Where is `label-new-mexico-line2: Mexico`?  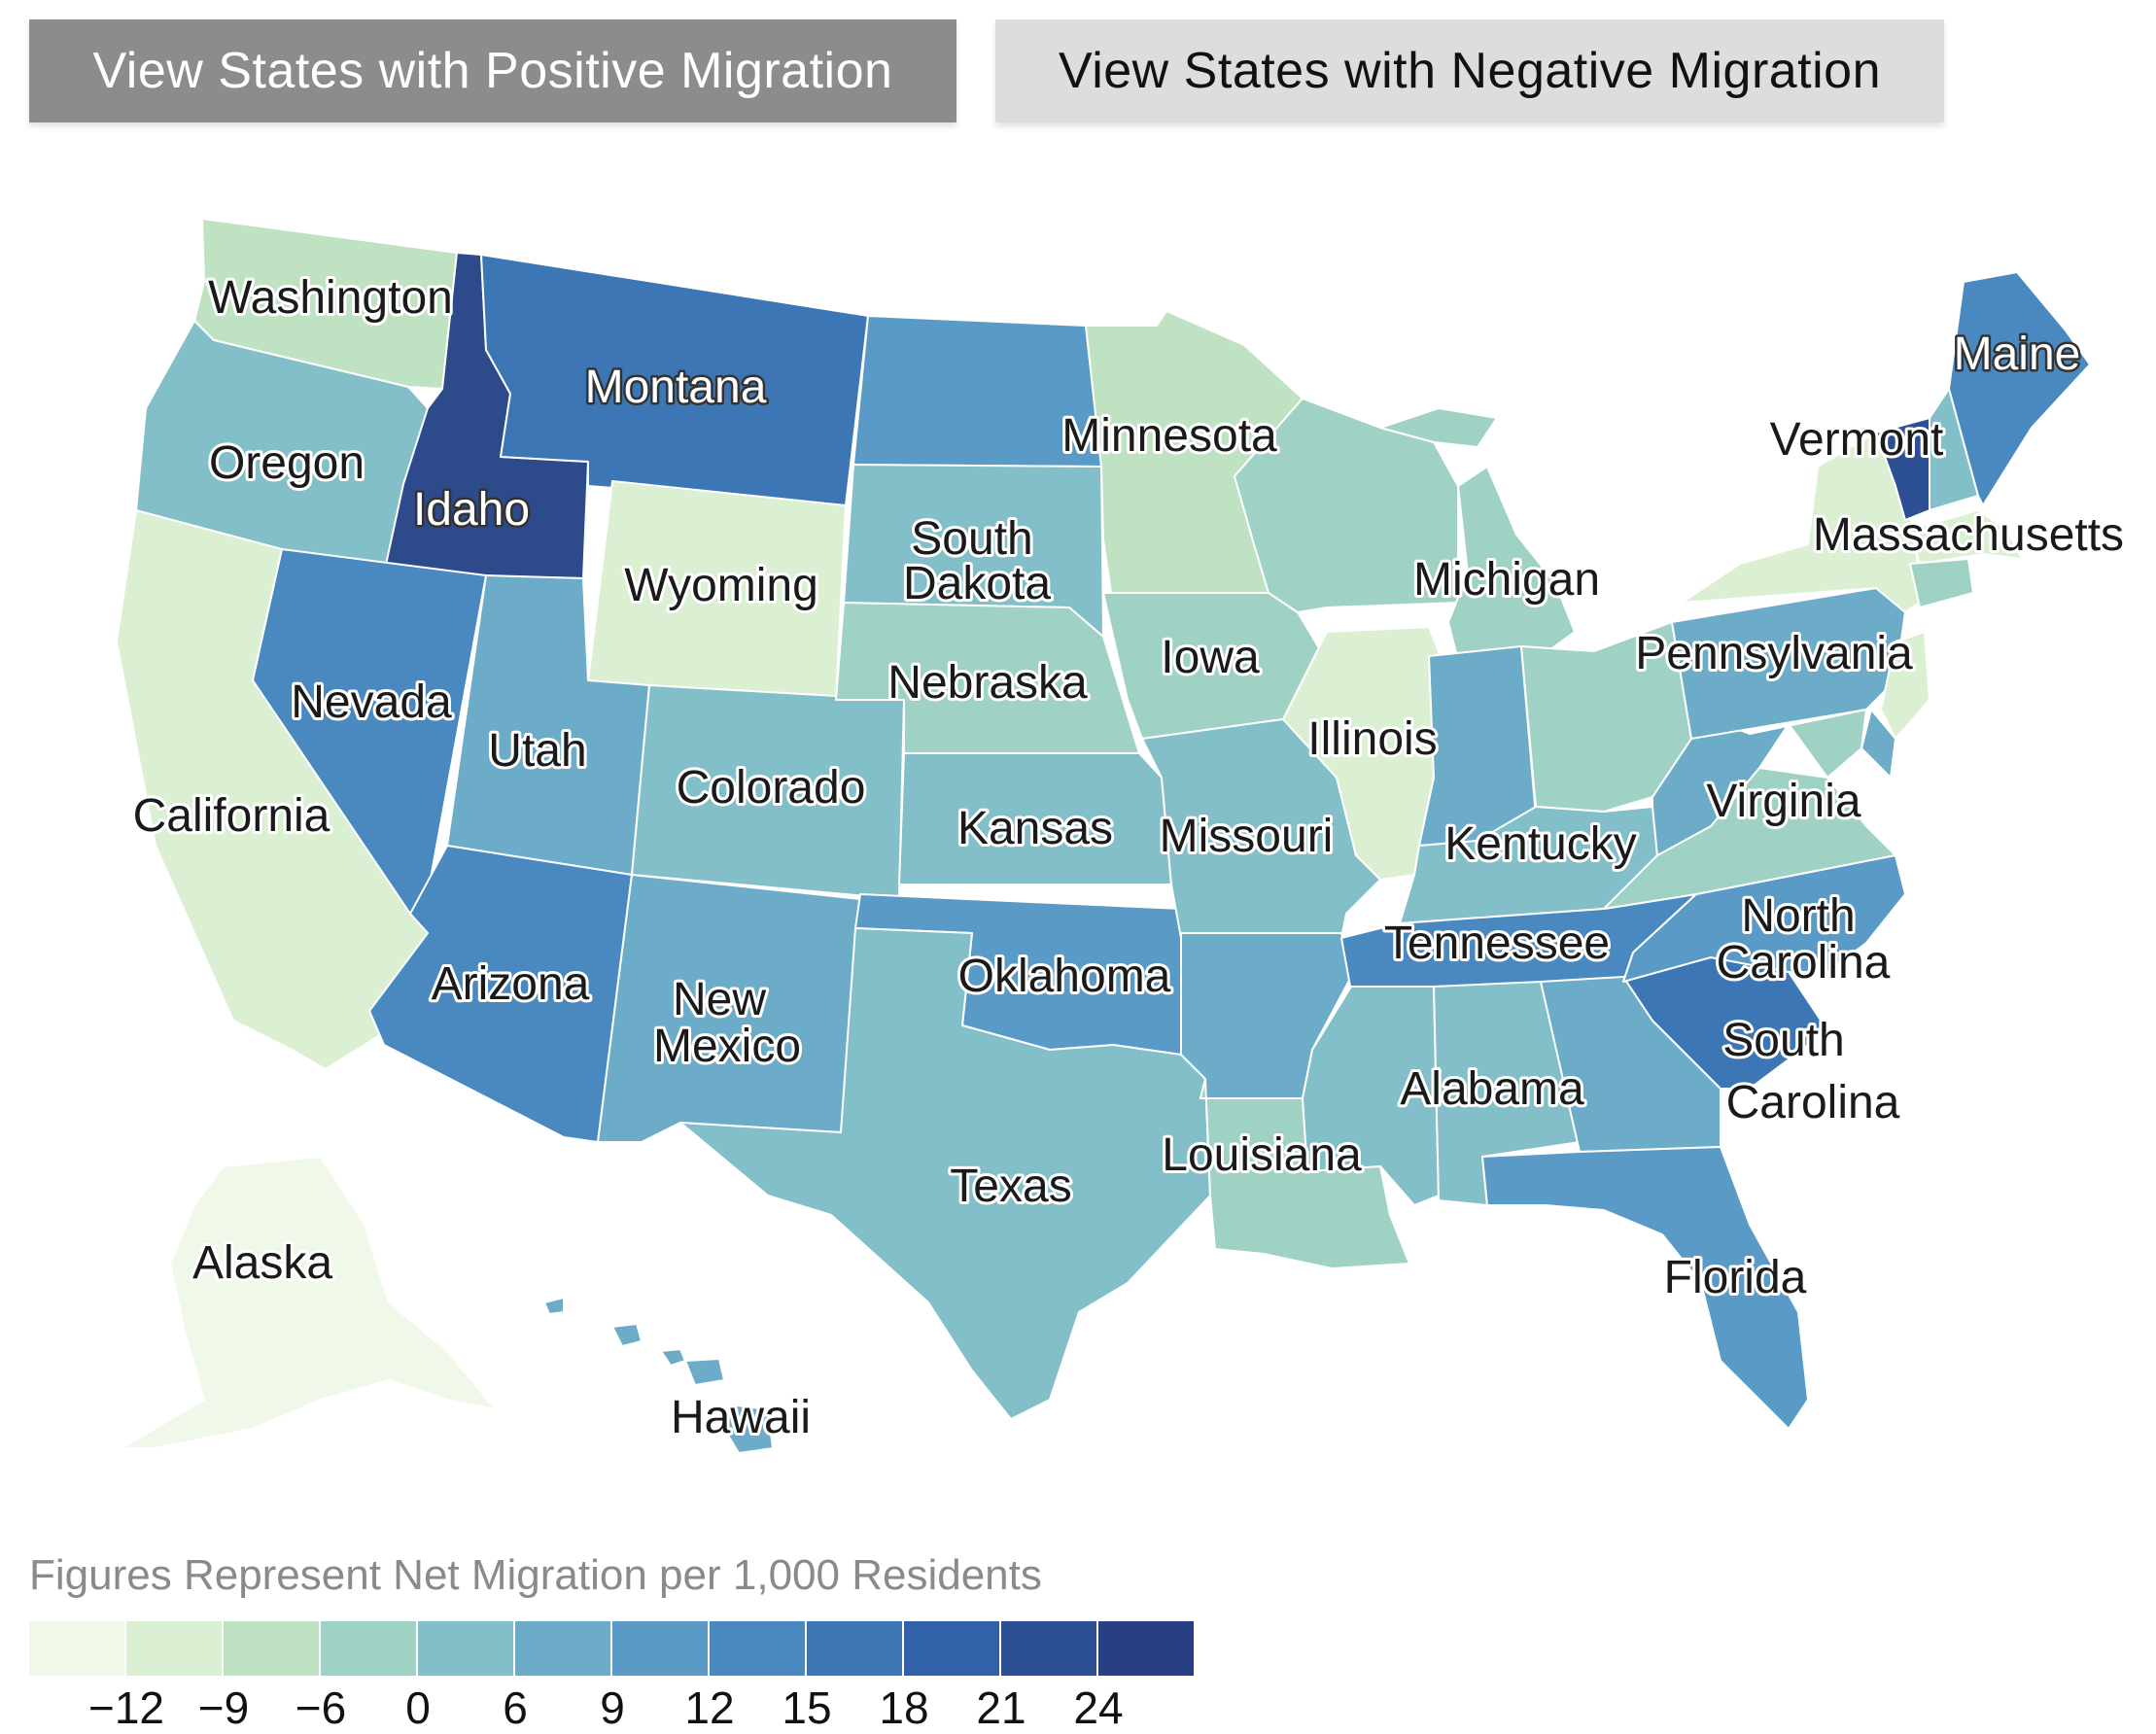
label-new-mexico-line2: Mexico is located at coordinates (727, 1046).